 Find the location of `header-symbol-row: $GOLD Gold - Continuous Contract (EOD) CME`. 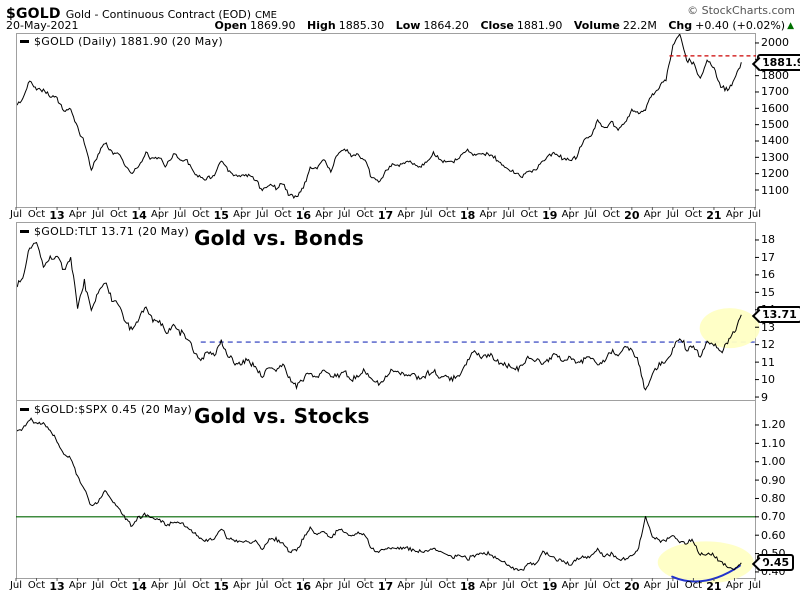

header-symbol-row: $GOLD Gold - Continuous Contract (EOD) CME is located at coordinates (141, 12).